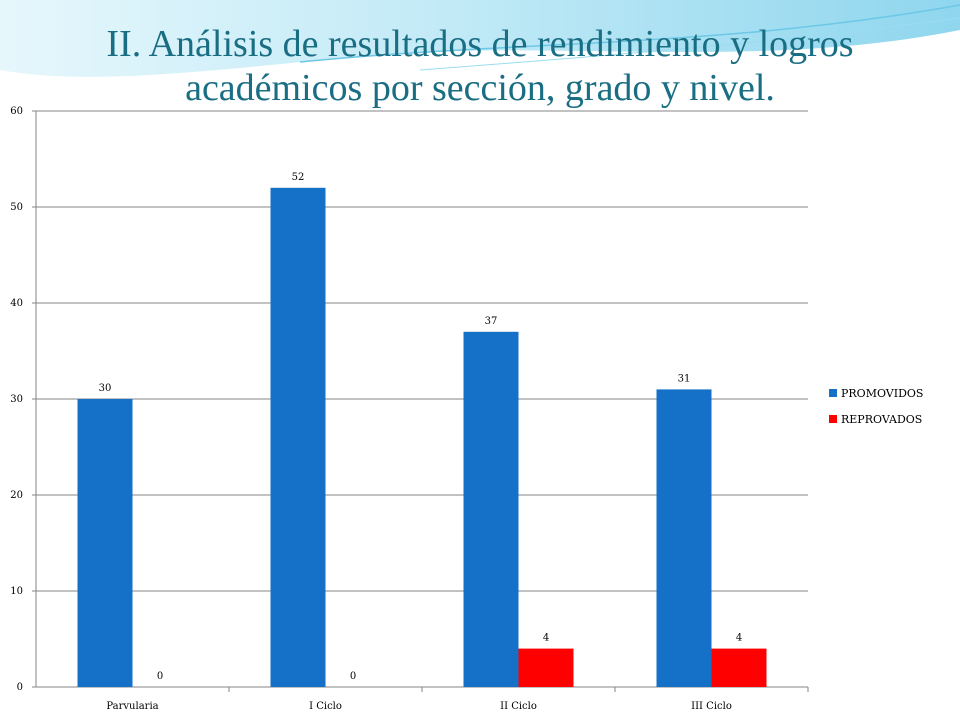  Describe the element at coordinates (881, 419) in the screenshot. I see `legend-label: REPROVADOS` at that location.